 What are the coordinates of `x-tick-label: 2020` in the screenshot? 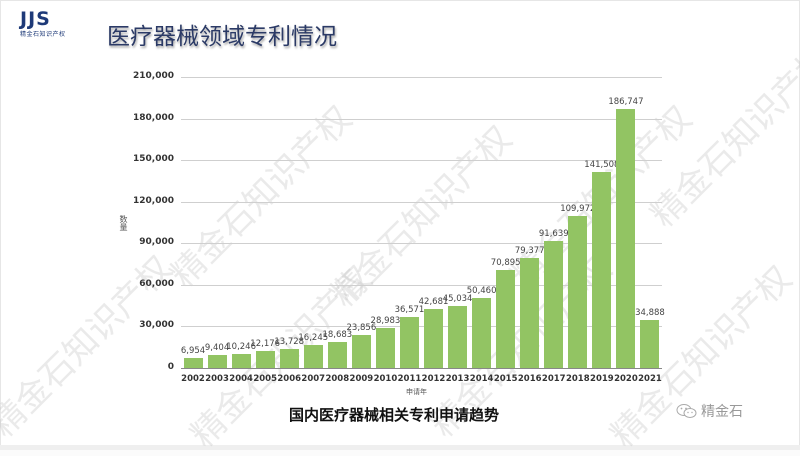 It's located at (626, 379).